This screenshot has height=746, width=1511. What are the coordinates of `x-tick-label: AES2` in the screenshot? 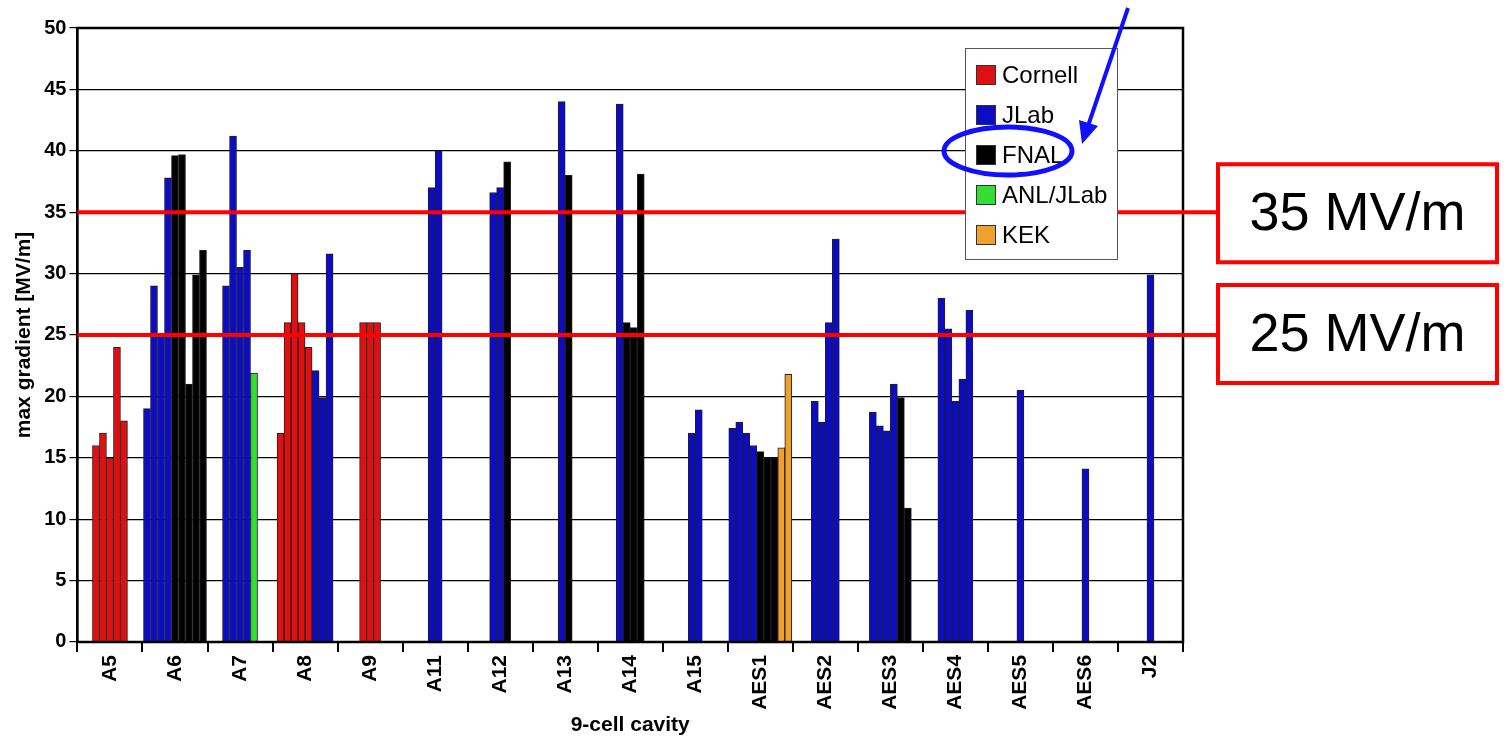 It's located at (824, 682).